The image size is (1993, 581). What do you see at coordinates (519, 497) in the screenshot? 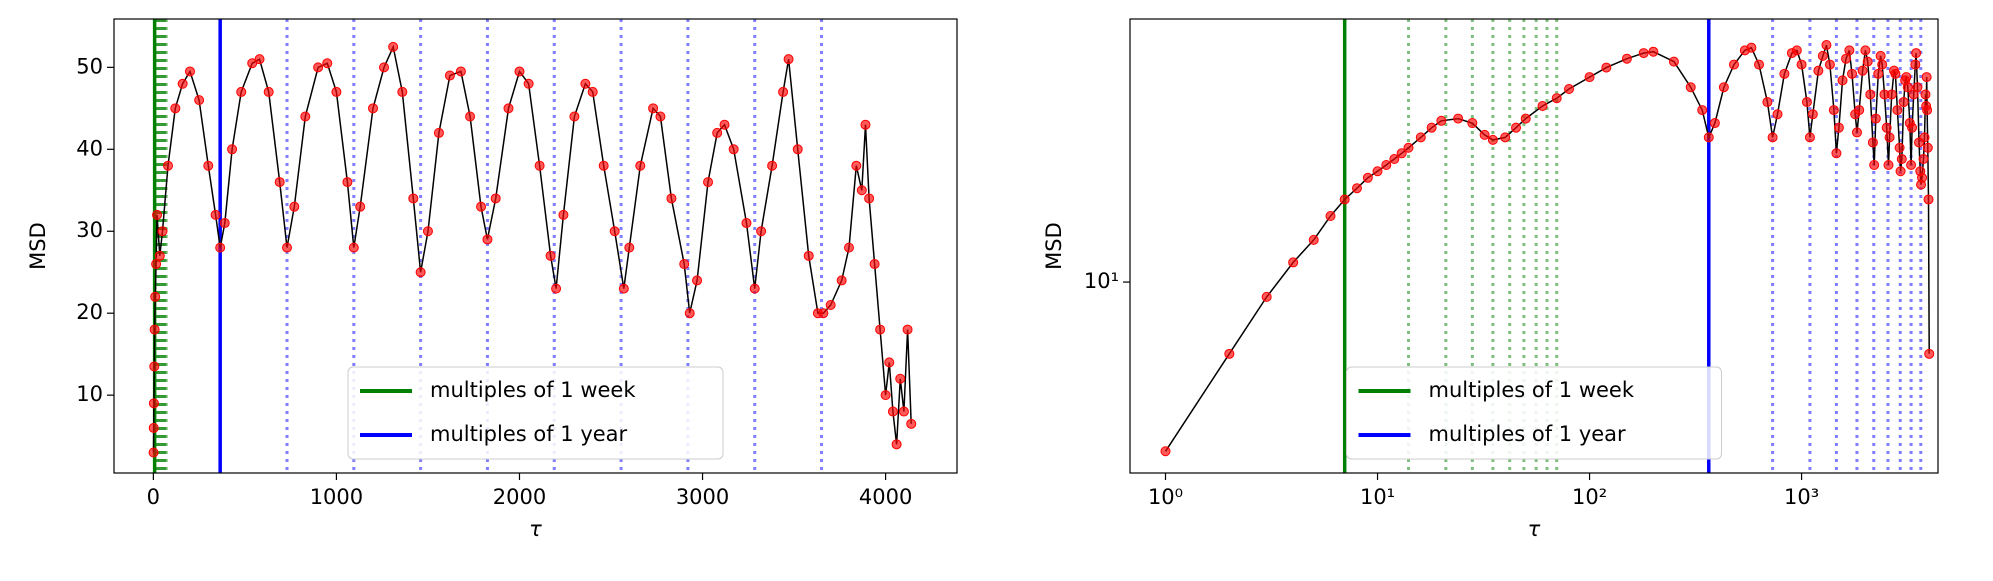
I see `x-tick-label: 2000` at bounding box center [519, 497].